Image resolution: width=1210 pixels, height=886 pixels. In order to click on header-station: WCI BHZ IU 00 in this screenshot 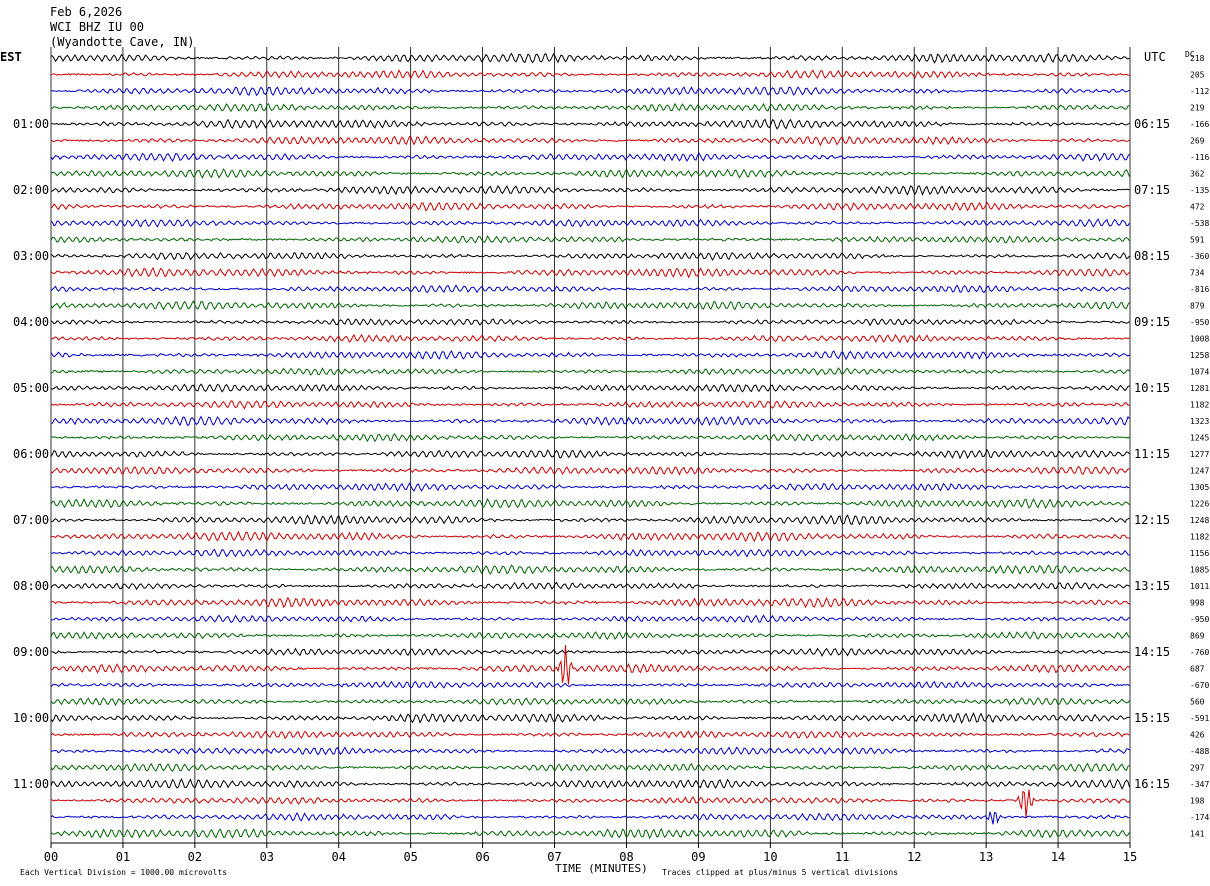, I will do `click(97, 27)`.